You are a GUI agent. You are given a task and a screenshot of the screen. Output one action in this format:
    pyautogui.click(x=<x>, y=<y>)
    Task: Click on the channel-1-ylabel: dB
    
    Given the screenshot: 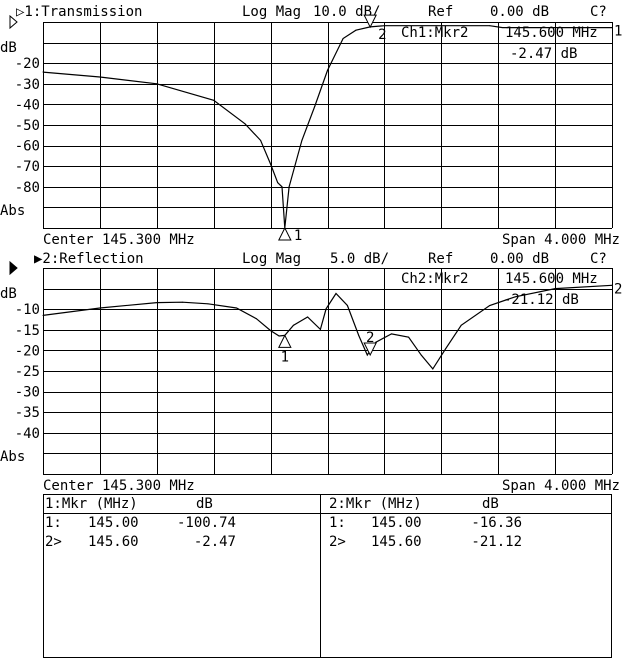 What is the action you would take?
    pyautogui.click(x=8, y=48)
    